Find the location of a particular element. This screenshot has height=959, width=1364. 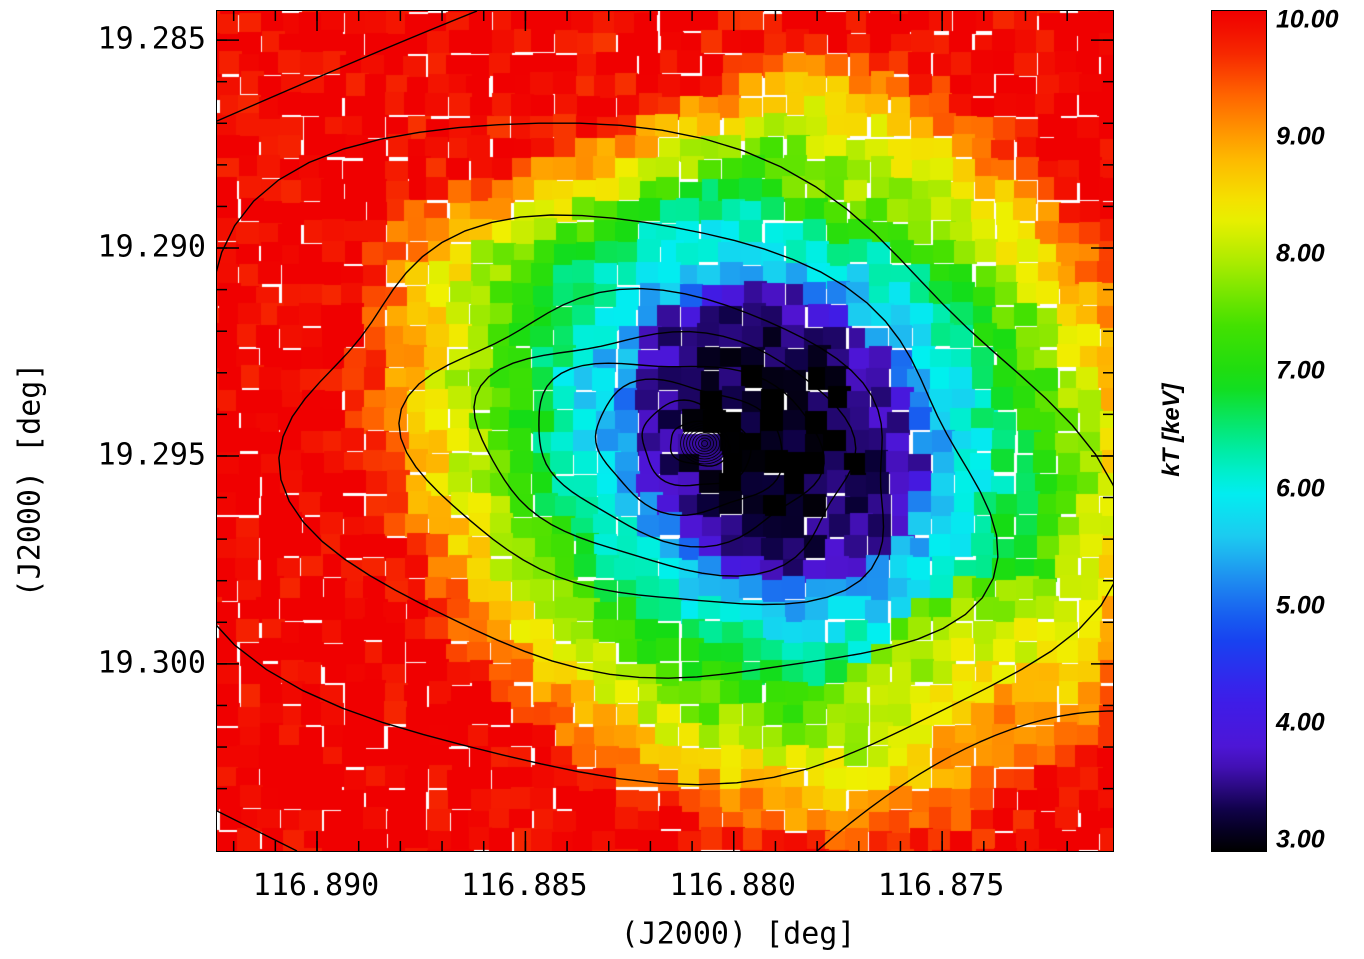

y-axis-title: (J2000) [deg] is located at coordinates (30, 480).